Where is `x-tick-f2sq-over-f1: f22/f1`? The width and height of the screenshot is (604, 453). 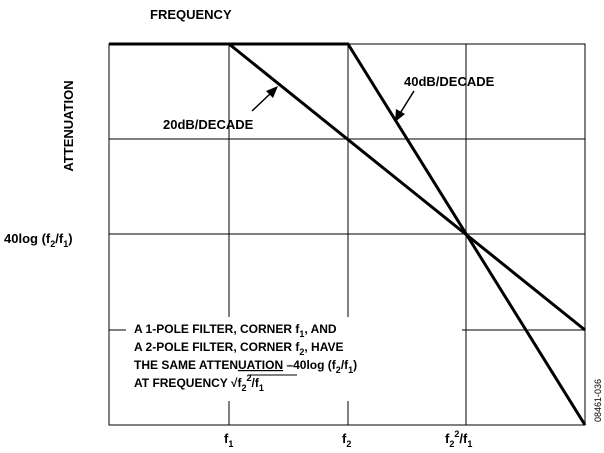
x-tick-f2sq-over-f1: f22/f1 is located at coordinates (458, 439).